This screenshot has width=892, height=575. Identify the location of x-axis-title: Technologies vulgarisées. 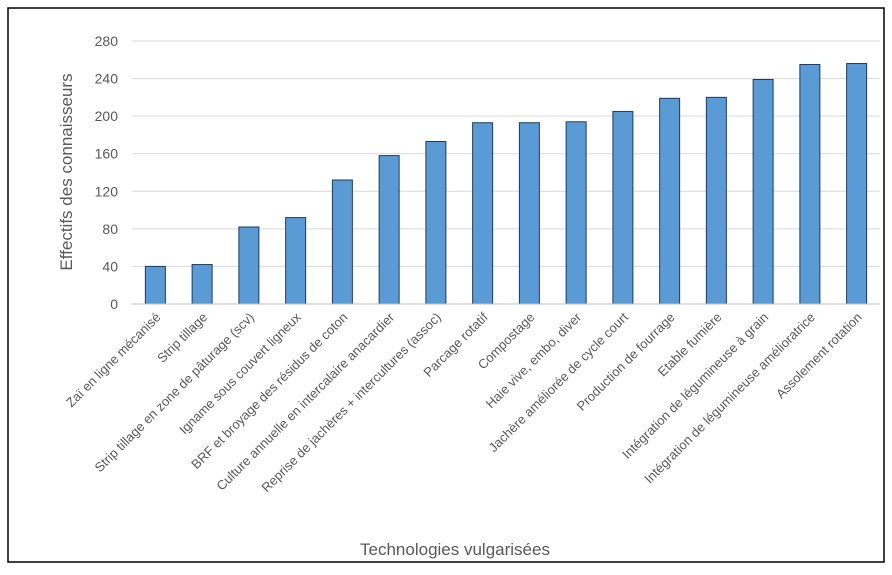
(455, 549).